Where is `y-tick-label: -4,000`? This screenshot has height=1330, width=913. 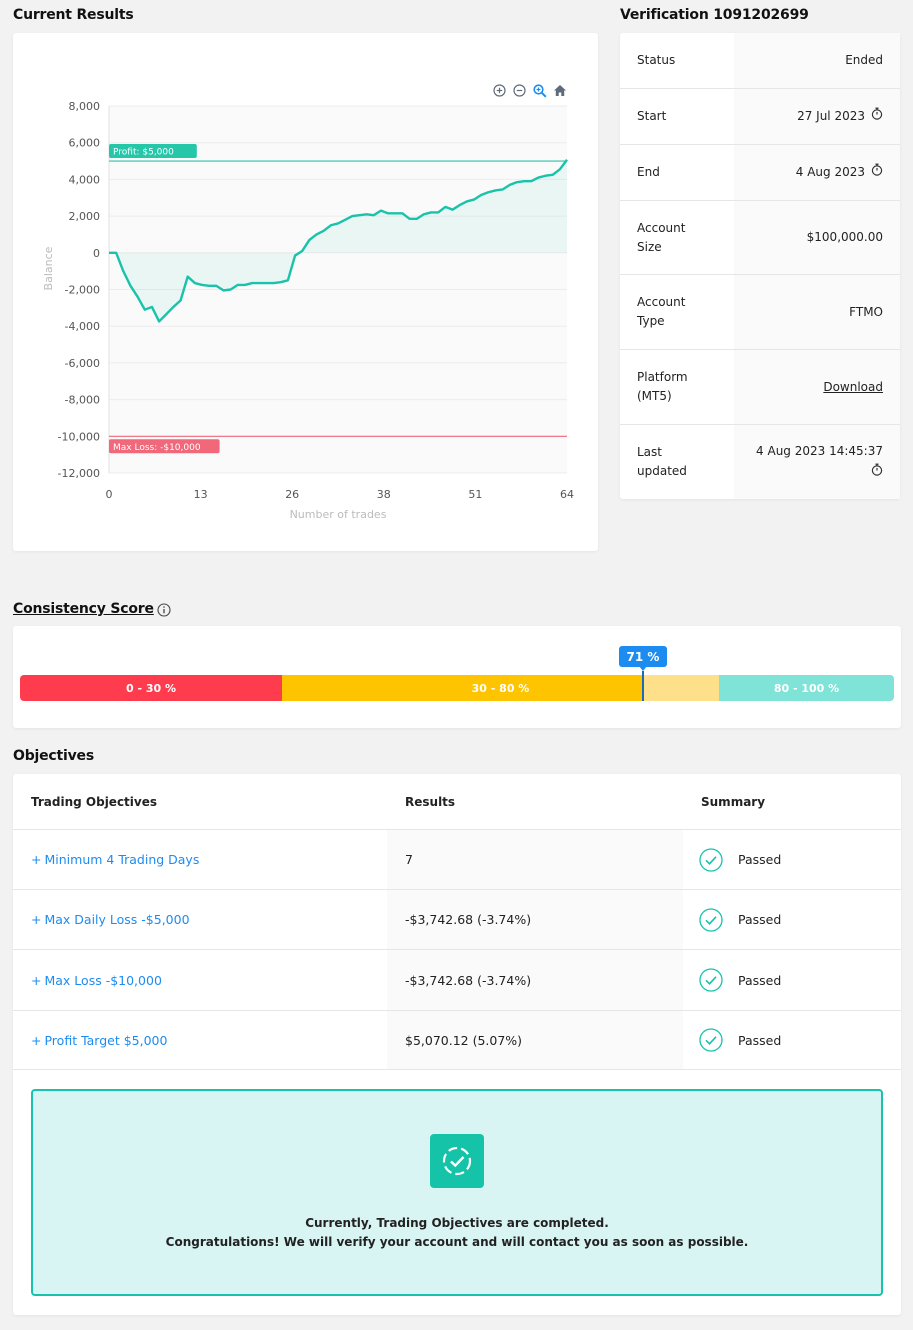 y-tick-label: -4,000 is located at coordinates (82, 326).